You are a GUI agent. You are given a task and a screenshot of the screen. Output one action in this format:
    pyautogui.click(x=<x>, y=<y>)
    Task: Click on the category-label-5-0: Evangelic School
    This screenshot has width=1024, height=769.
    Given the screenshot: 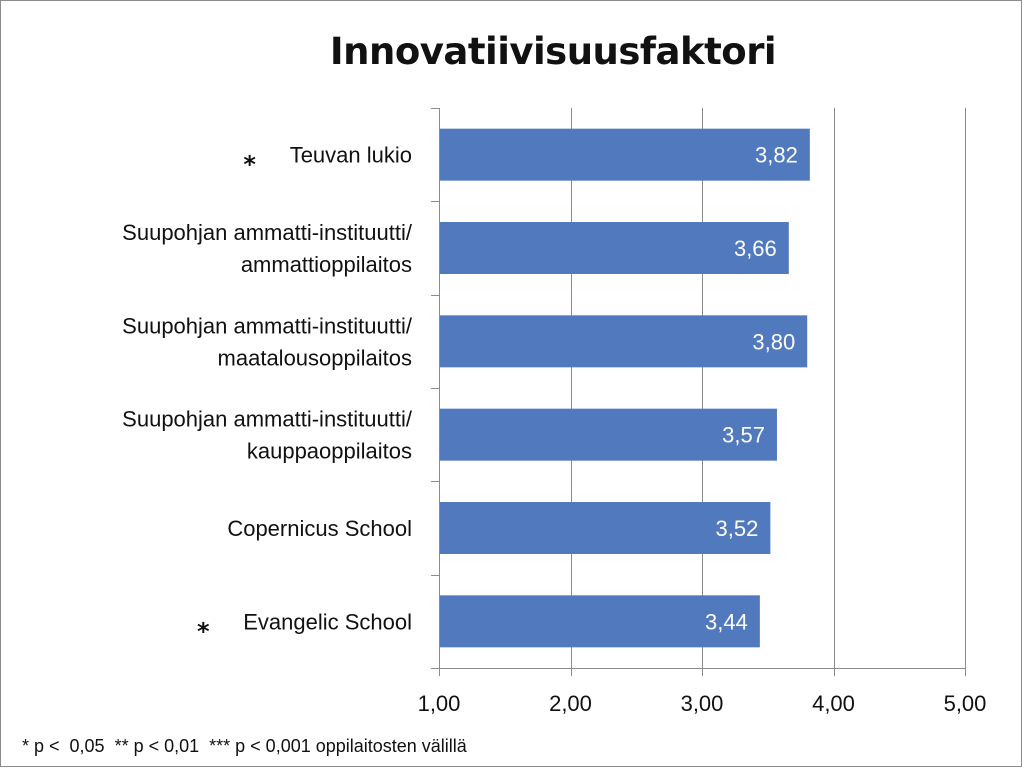 What is the action you would take?
    pyautogui.click(x=327, y=621)
    